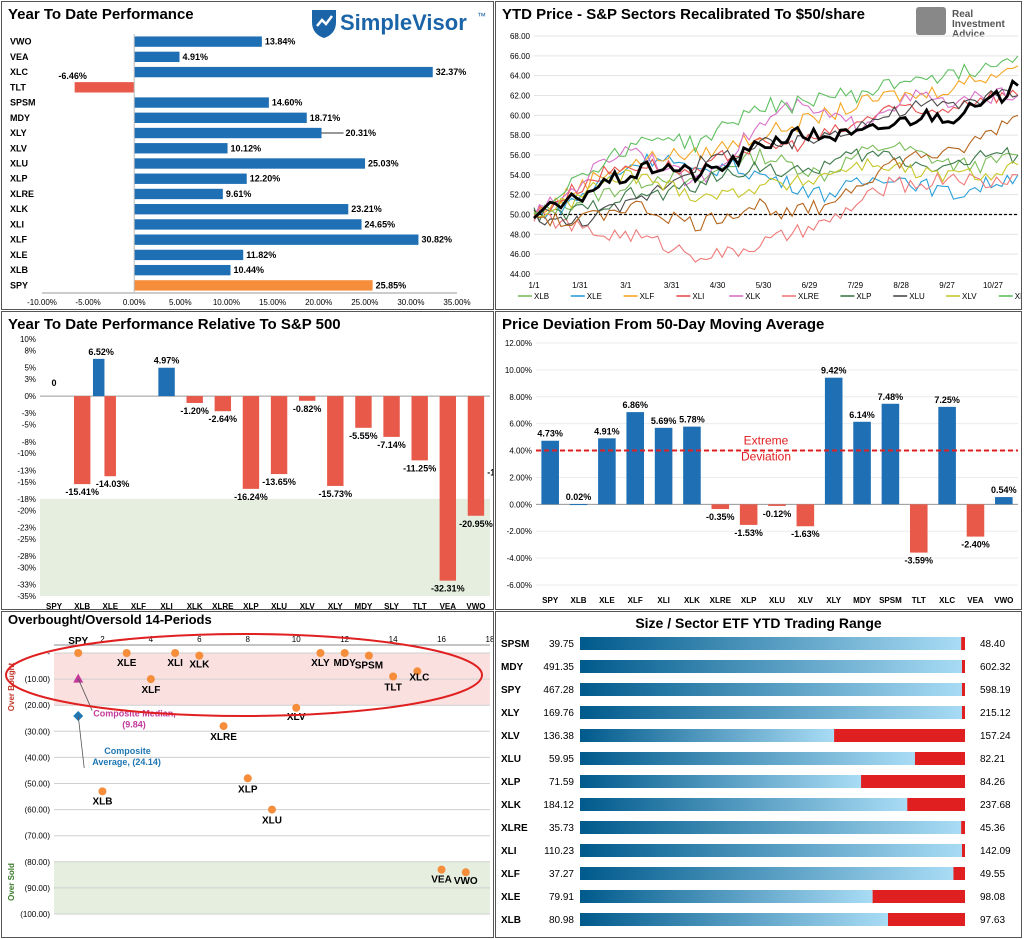  What do you see at coordinates (150, 690) in the screenshot?
I see `point-label: XLF` at bounding box center [150, 690].